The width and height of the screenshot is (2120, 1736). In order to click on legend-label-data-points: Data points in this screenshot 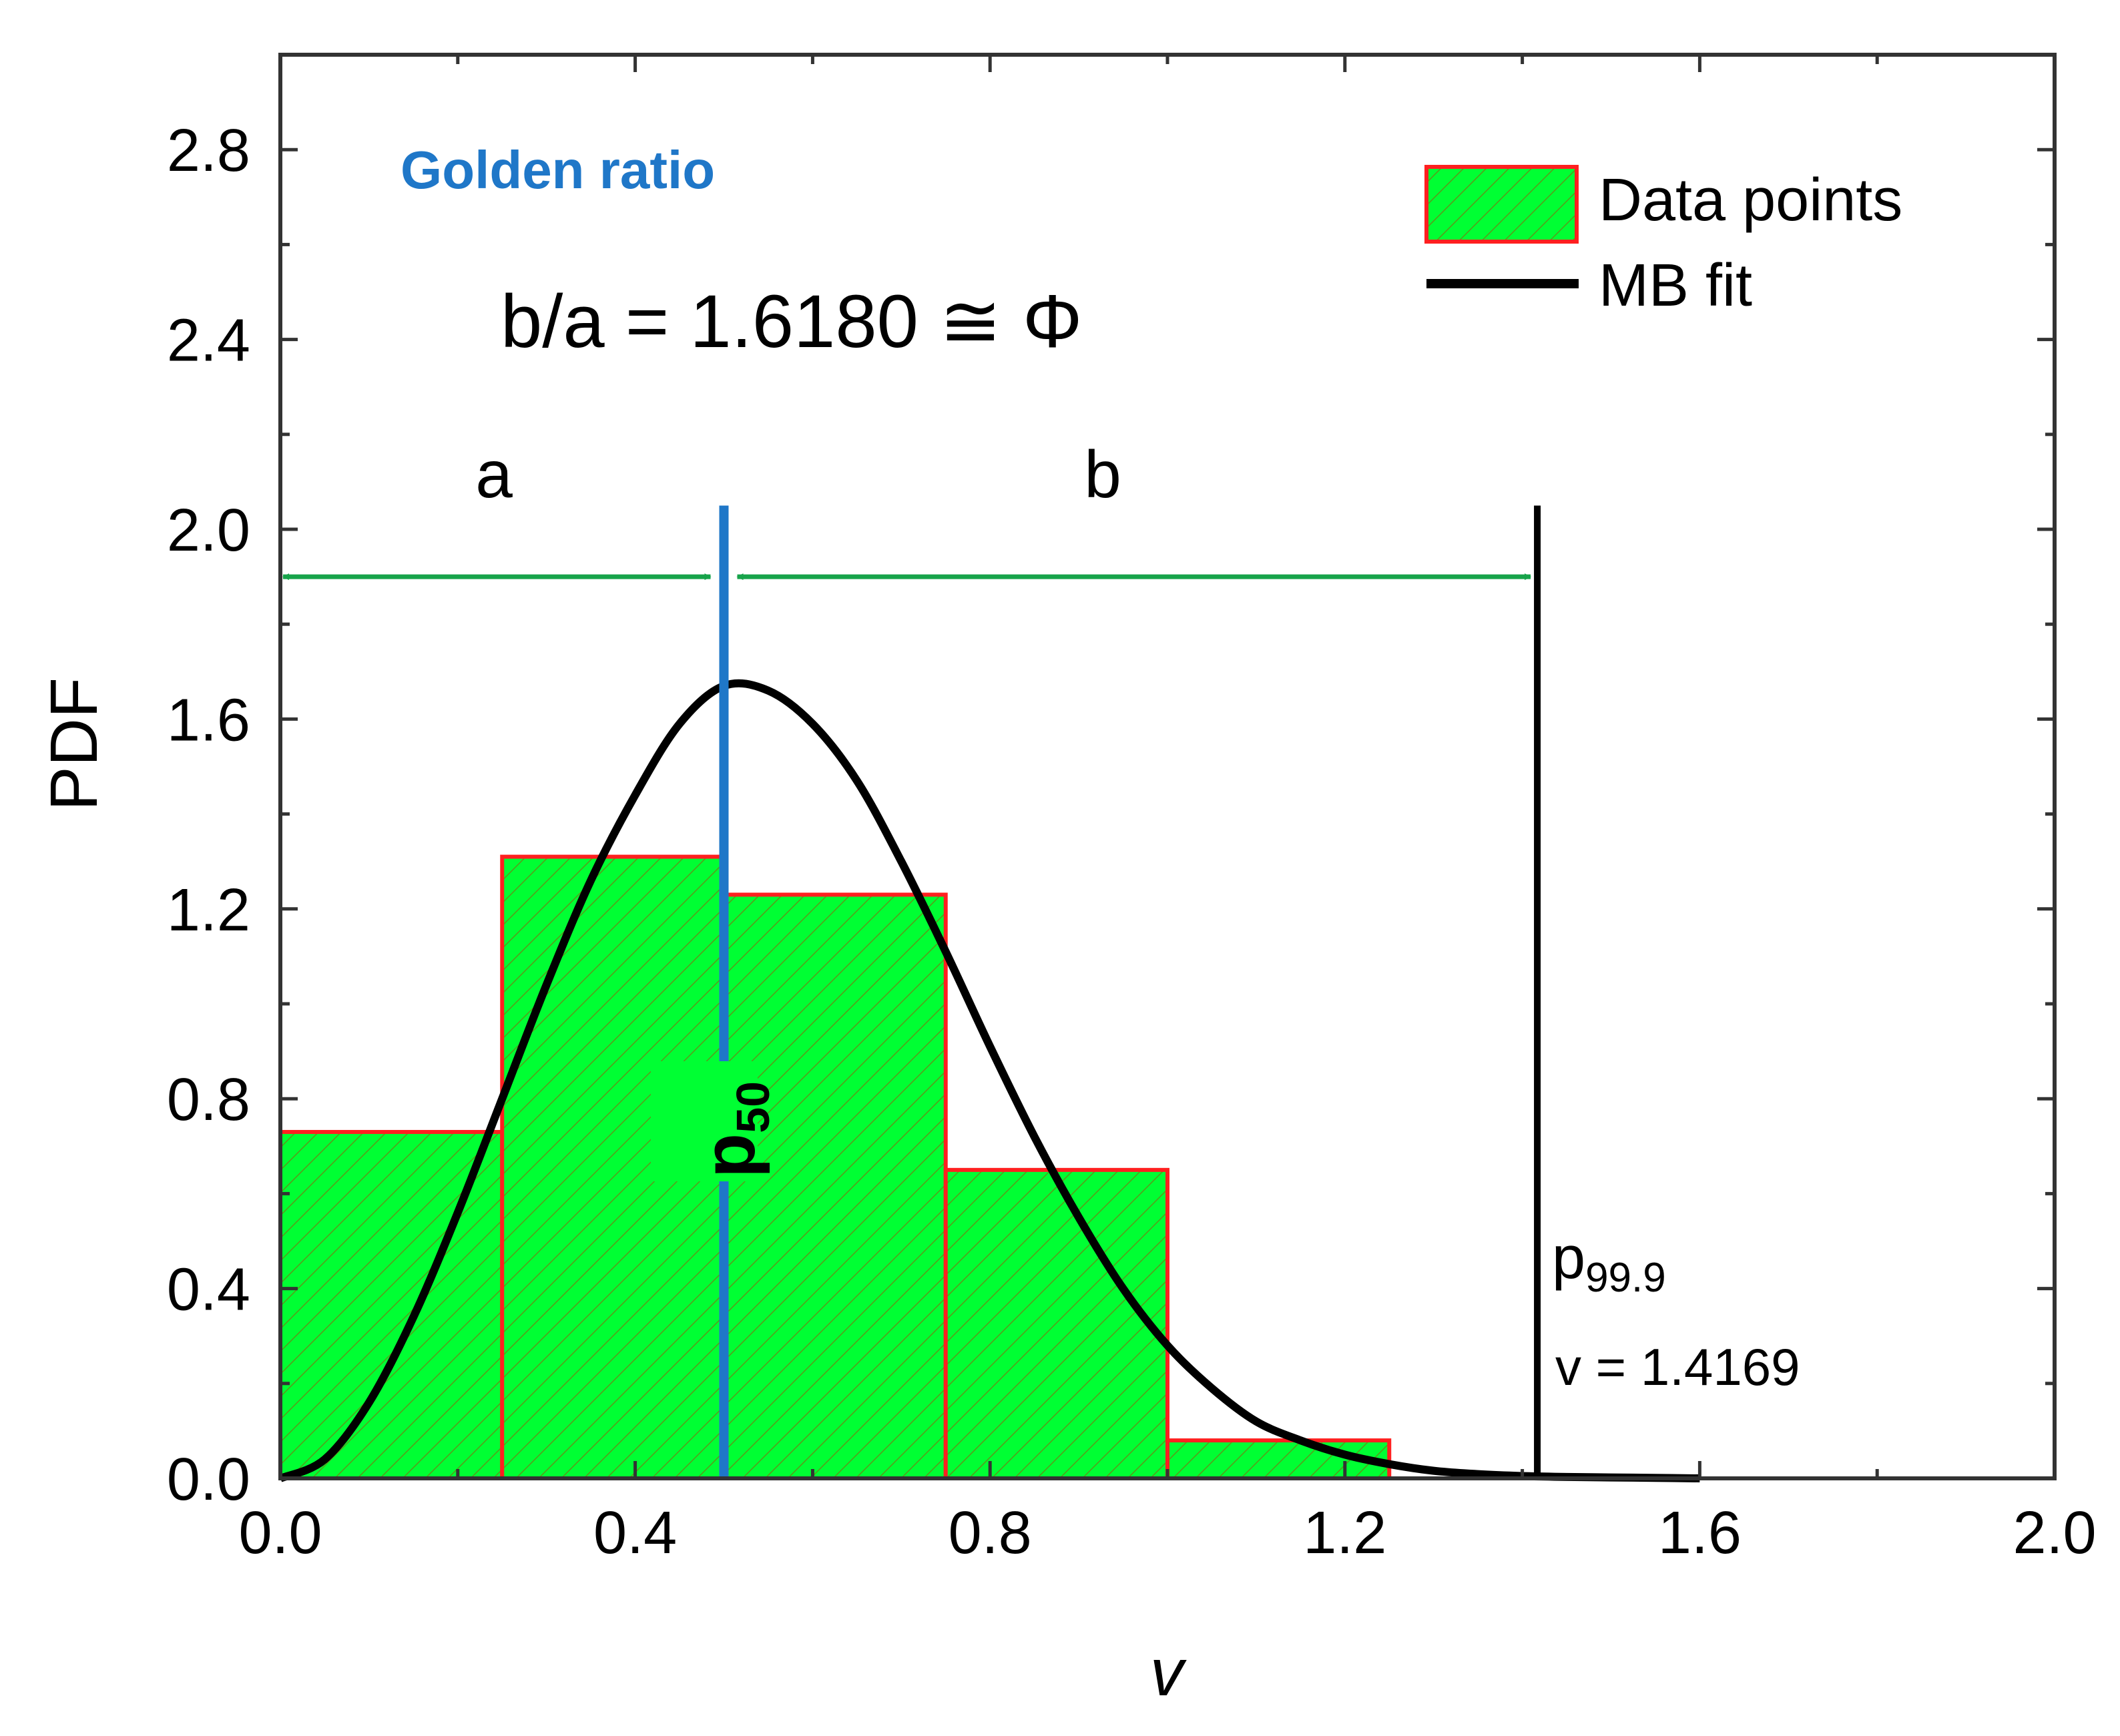, I will do `click(1750, 200)`.